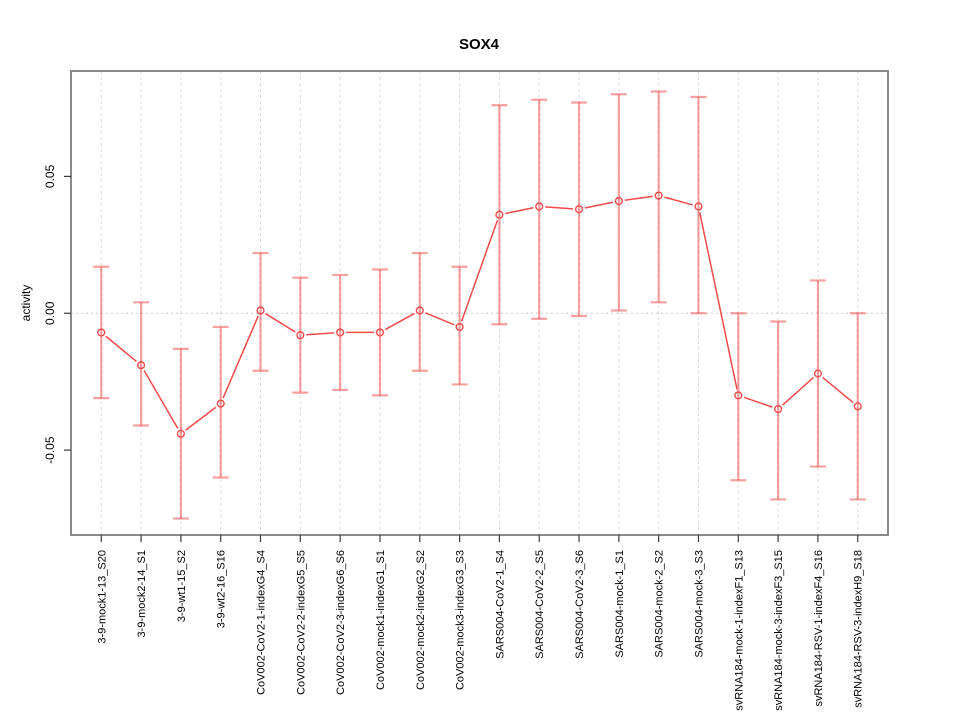 The image size is (960, 720). I want to click on x-tick-label: 3-9-wt2-16_S16, so click(222, 589).